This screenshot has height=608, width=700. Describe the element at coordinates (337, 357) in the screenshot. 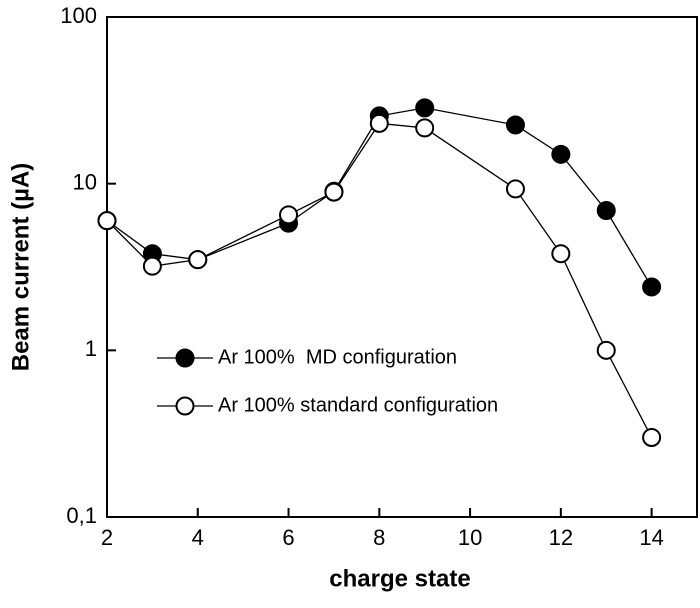

I see `legend-label: Ar 100% MD configuration` at that location.